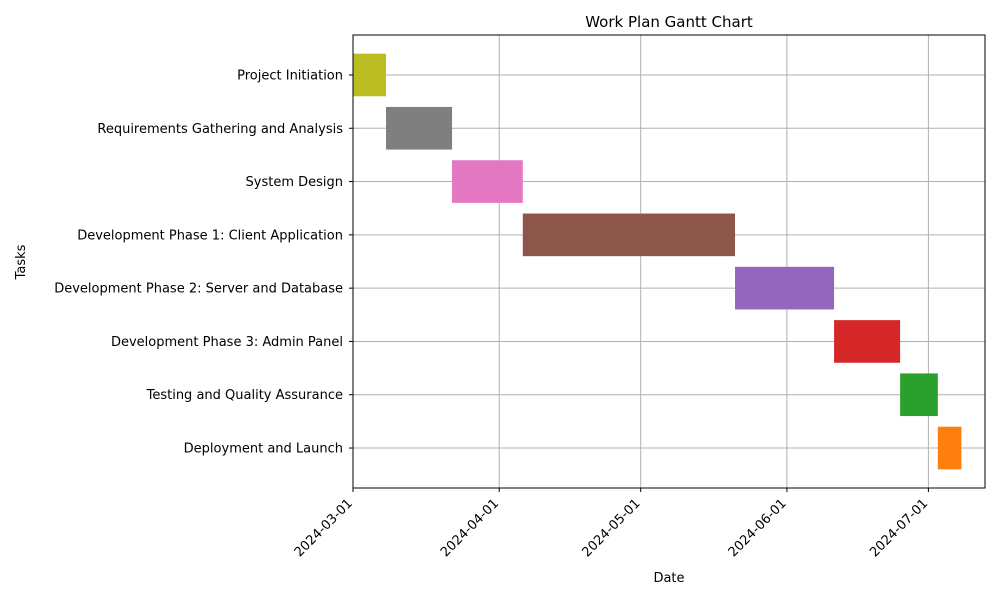  What do you see at coordinates (244, 395) in the screenshot?
I see `y-tick-label: Testing and Quality Assurance` at bounding box center [244, 395].